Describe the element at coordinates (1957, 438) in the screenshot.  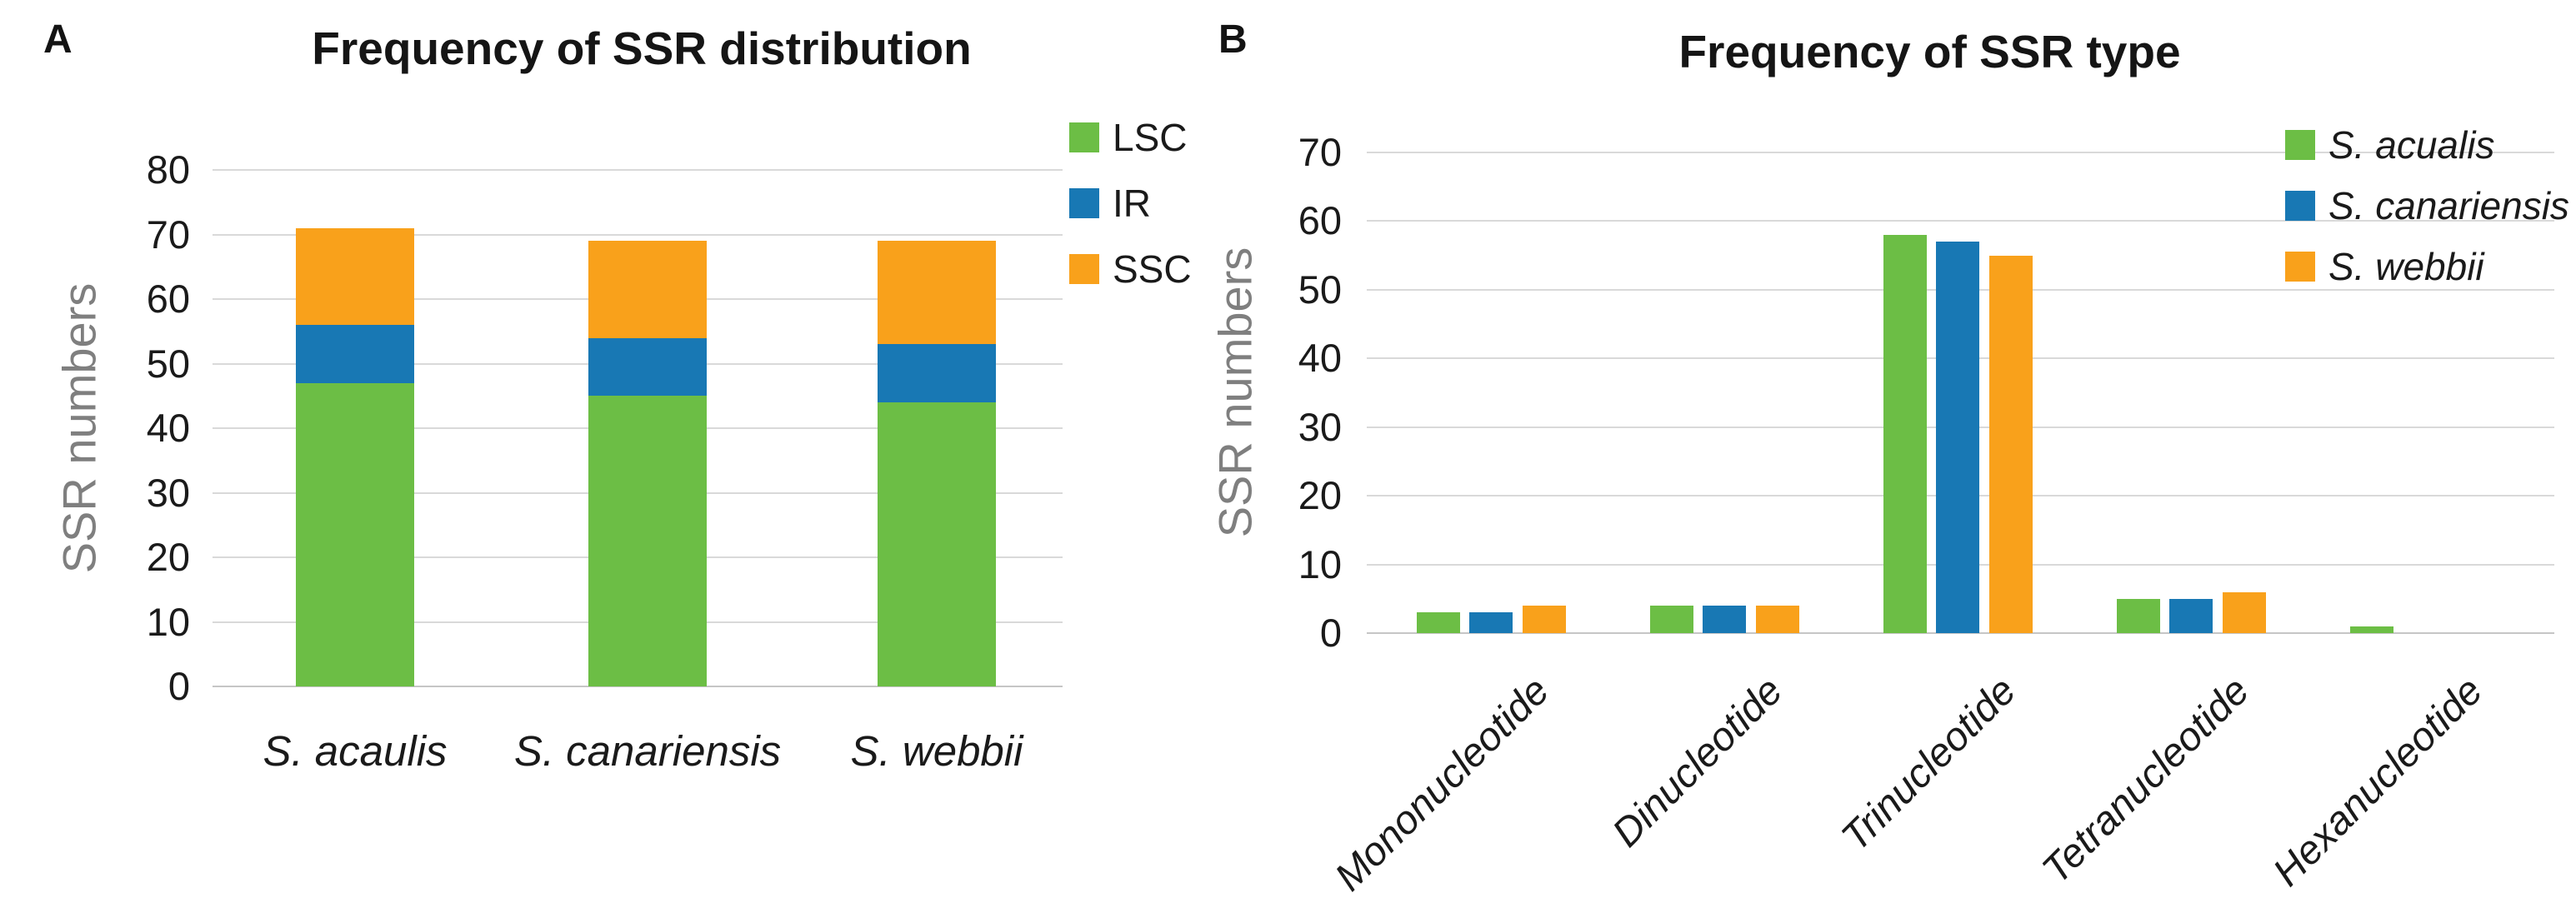
I see `bar-s-canariensis-trinucleotide` at that location.